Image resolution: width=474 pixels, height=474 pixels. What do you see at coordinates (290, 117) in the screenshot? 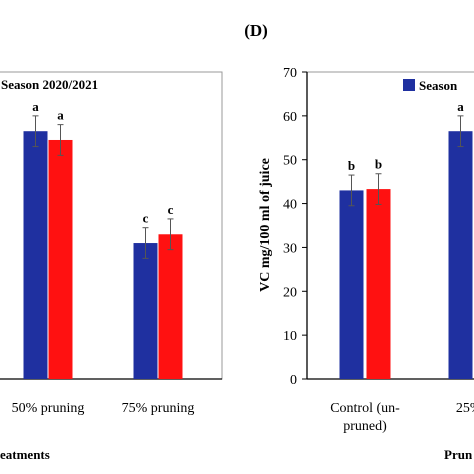
I see `right-y-tick-label: 60` at bounding box center [290, 117].